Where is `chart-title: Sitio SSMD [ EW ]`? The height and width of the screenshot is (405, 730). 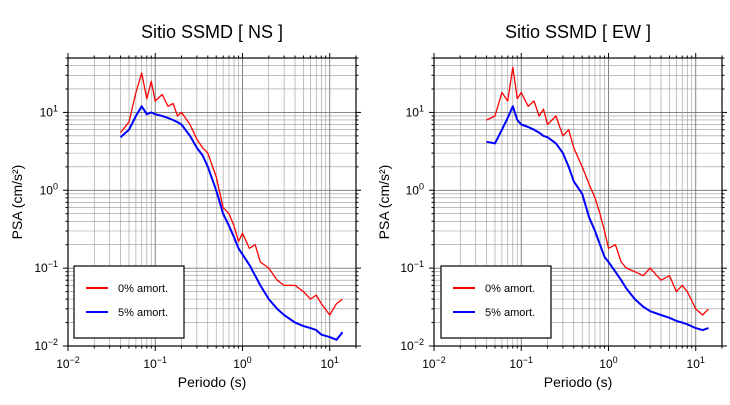
chart-title: Sitio SSMD [ EW ] is located at coordinates (578, 32).